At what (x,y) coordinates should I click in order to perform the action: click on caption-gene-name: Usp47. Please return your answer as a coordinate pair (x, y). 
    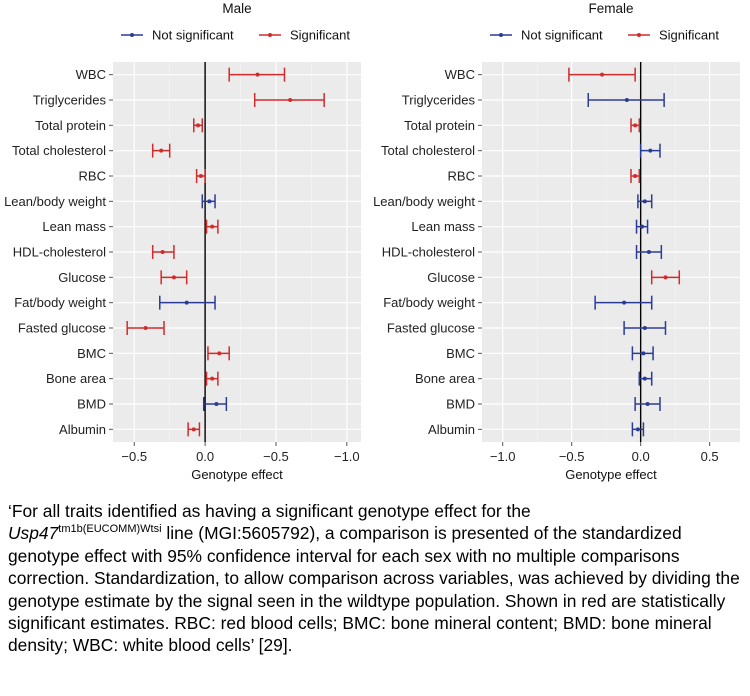
    Looking at the image, I should click on (33, 533).